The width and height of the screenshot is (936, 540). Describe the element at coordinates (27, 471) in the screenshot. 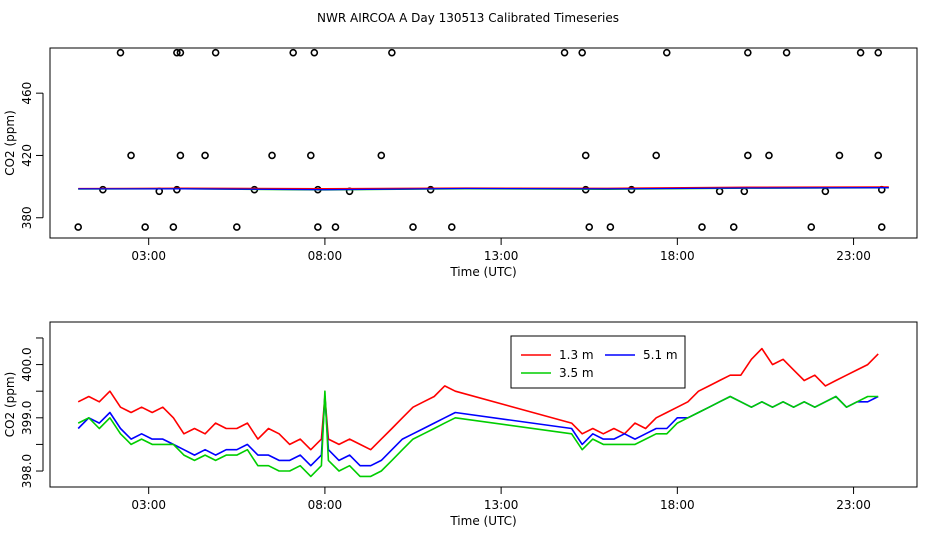

I see `y-tick-label: 398.0` at that location.